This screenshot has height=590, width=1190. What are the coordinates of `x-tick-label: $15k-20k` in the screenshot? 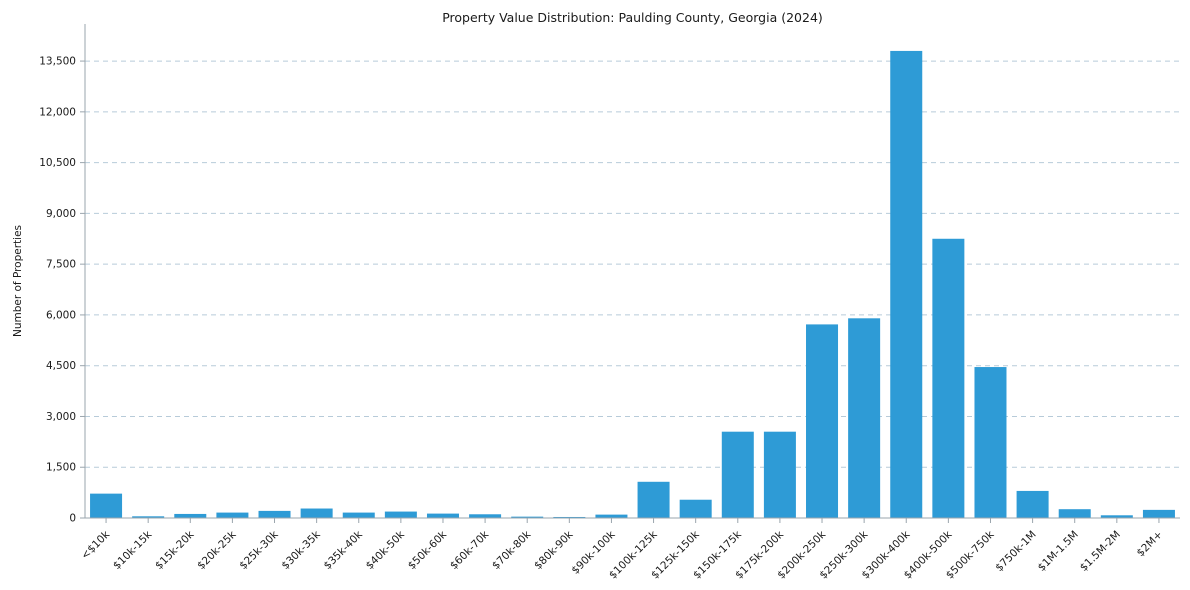 It's located at (175, 550).